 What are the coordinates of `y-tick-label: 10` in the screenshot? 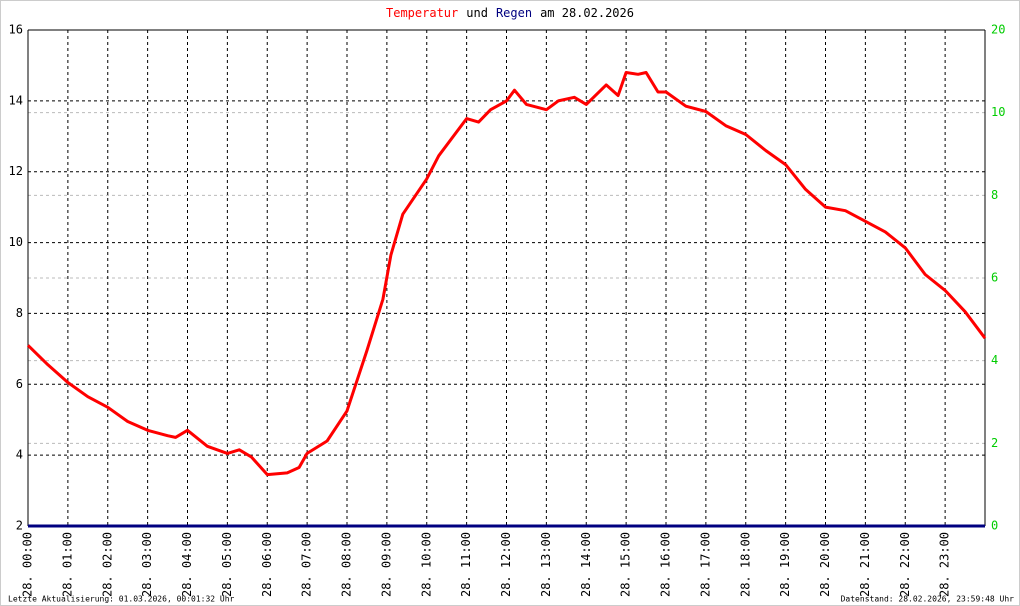 It's located at (16, 242).